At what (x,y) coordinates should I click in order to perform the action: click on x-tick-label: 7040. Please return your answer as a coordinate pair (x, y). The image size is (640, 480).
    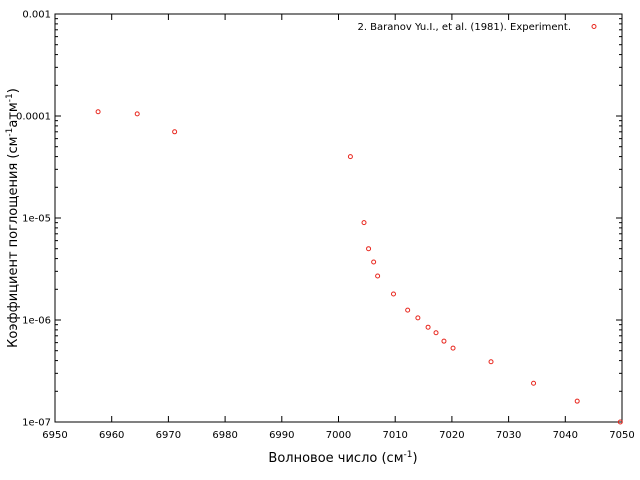
    Looking at the image, I should click on (565, 435).